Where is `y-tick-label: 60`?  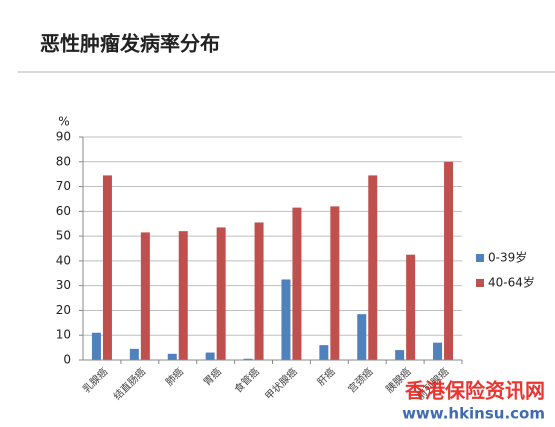
y-tick-label: 60 is located at coordinates (63, 211).